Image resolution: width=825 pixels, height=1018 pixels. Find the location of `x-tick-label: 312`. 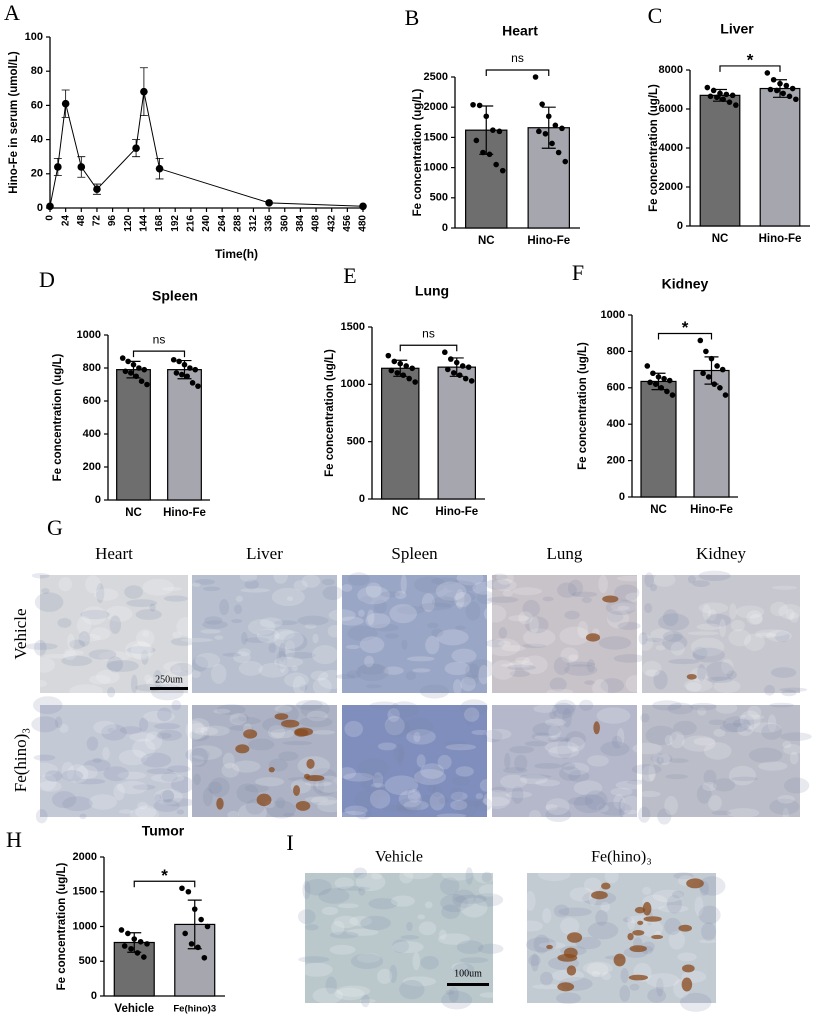

x-tick-label: 312 is located at coordinates (253, 223).